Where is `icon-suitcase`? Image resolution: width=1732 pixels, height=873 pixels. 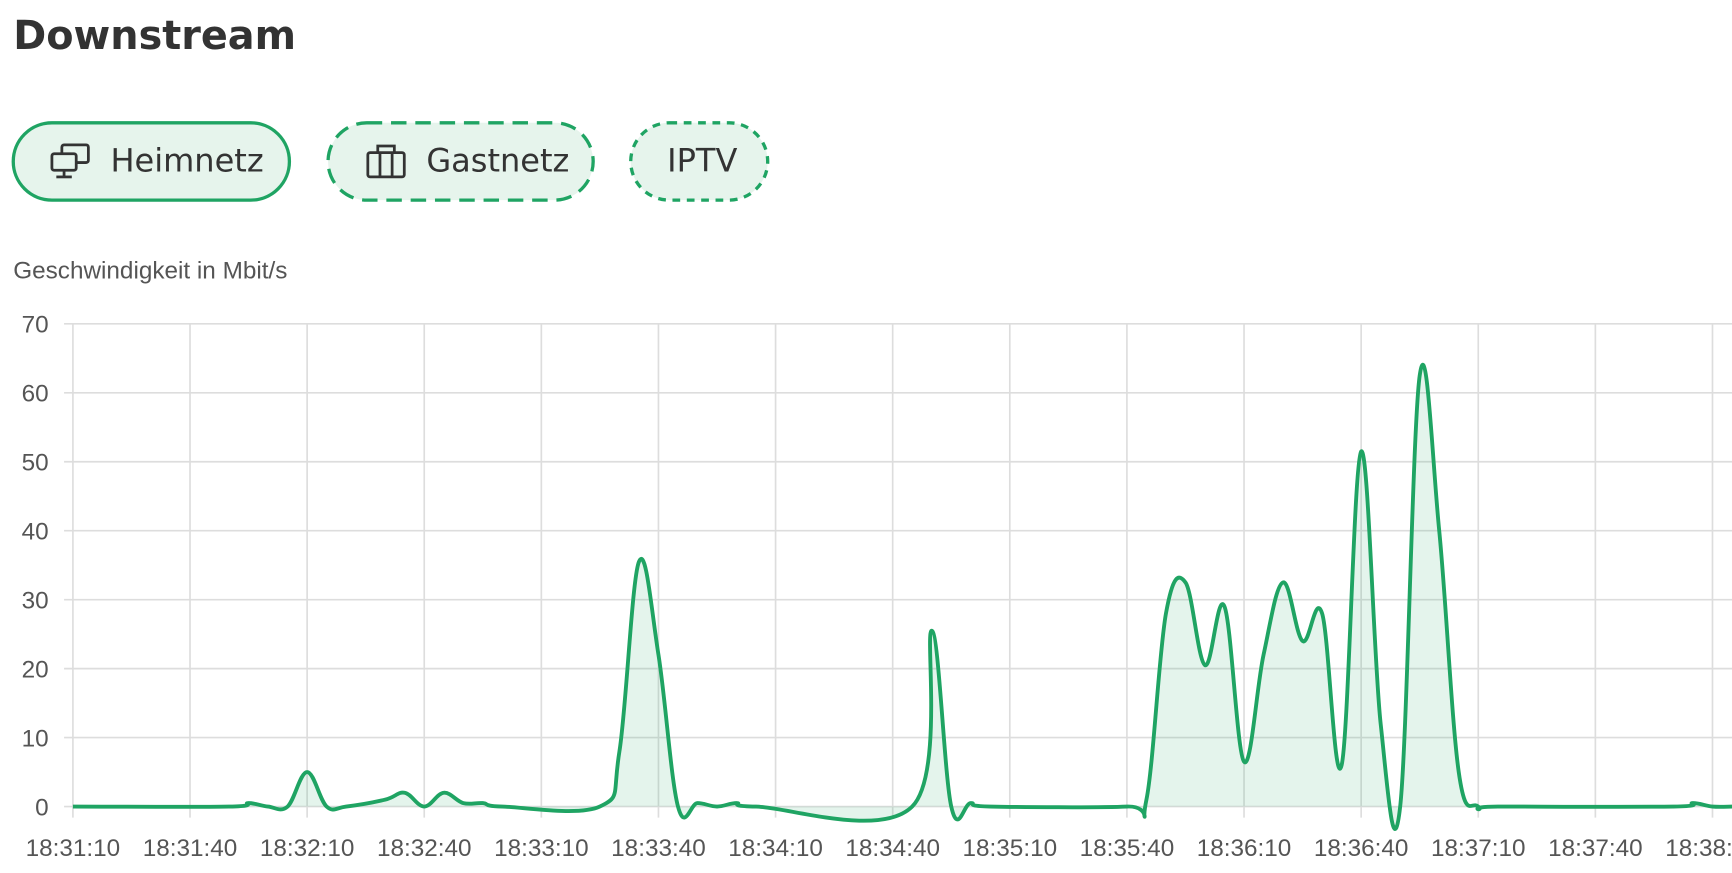 icon-suitcase is located at coordinates (386, 161).